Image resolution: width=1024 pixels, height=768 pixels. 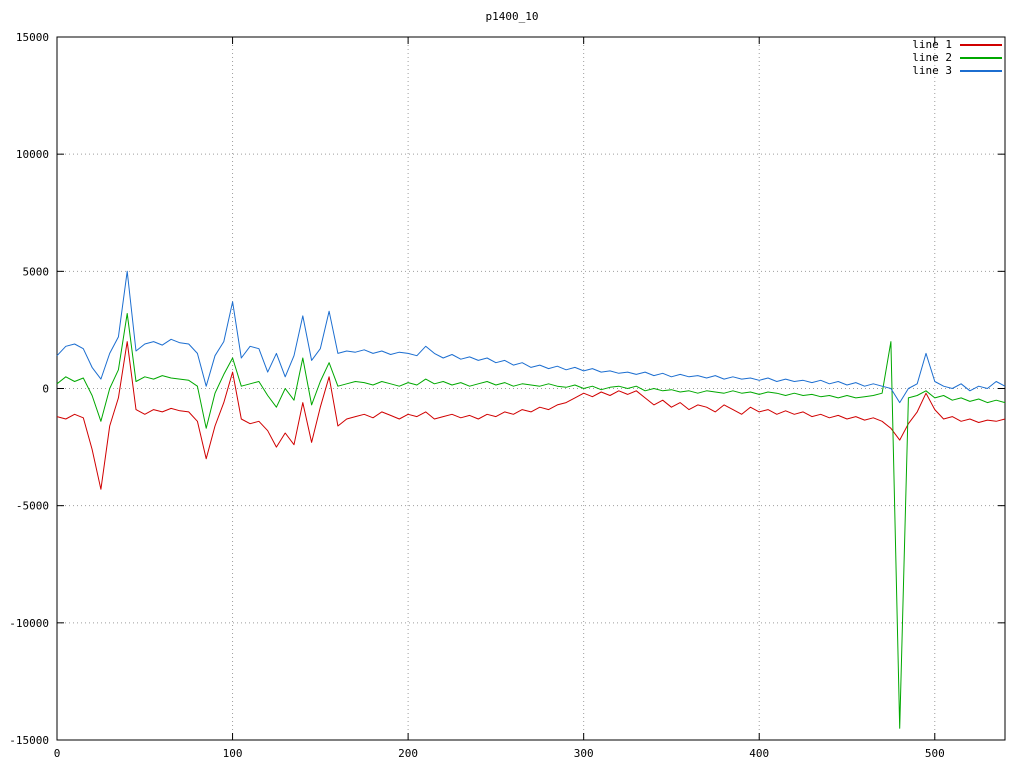 What do you see at coordinates (512, 16) in the screenshot?
I see `chart-title: p1400_10` at bounding box center [512, 16].